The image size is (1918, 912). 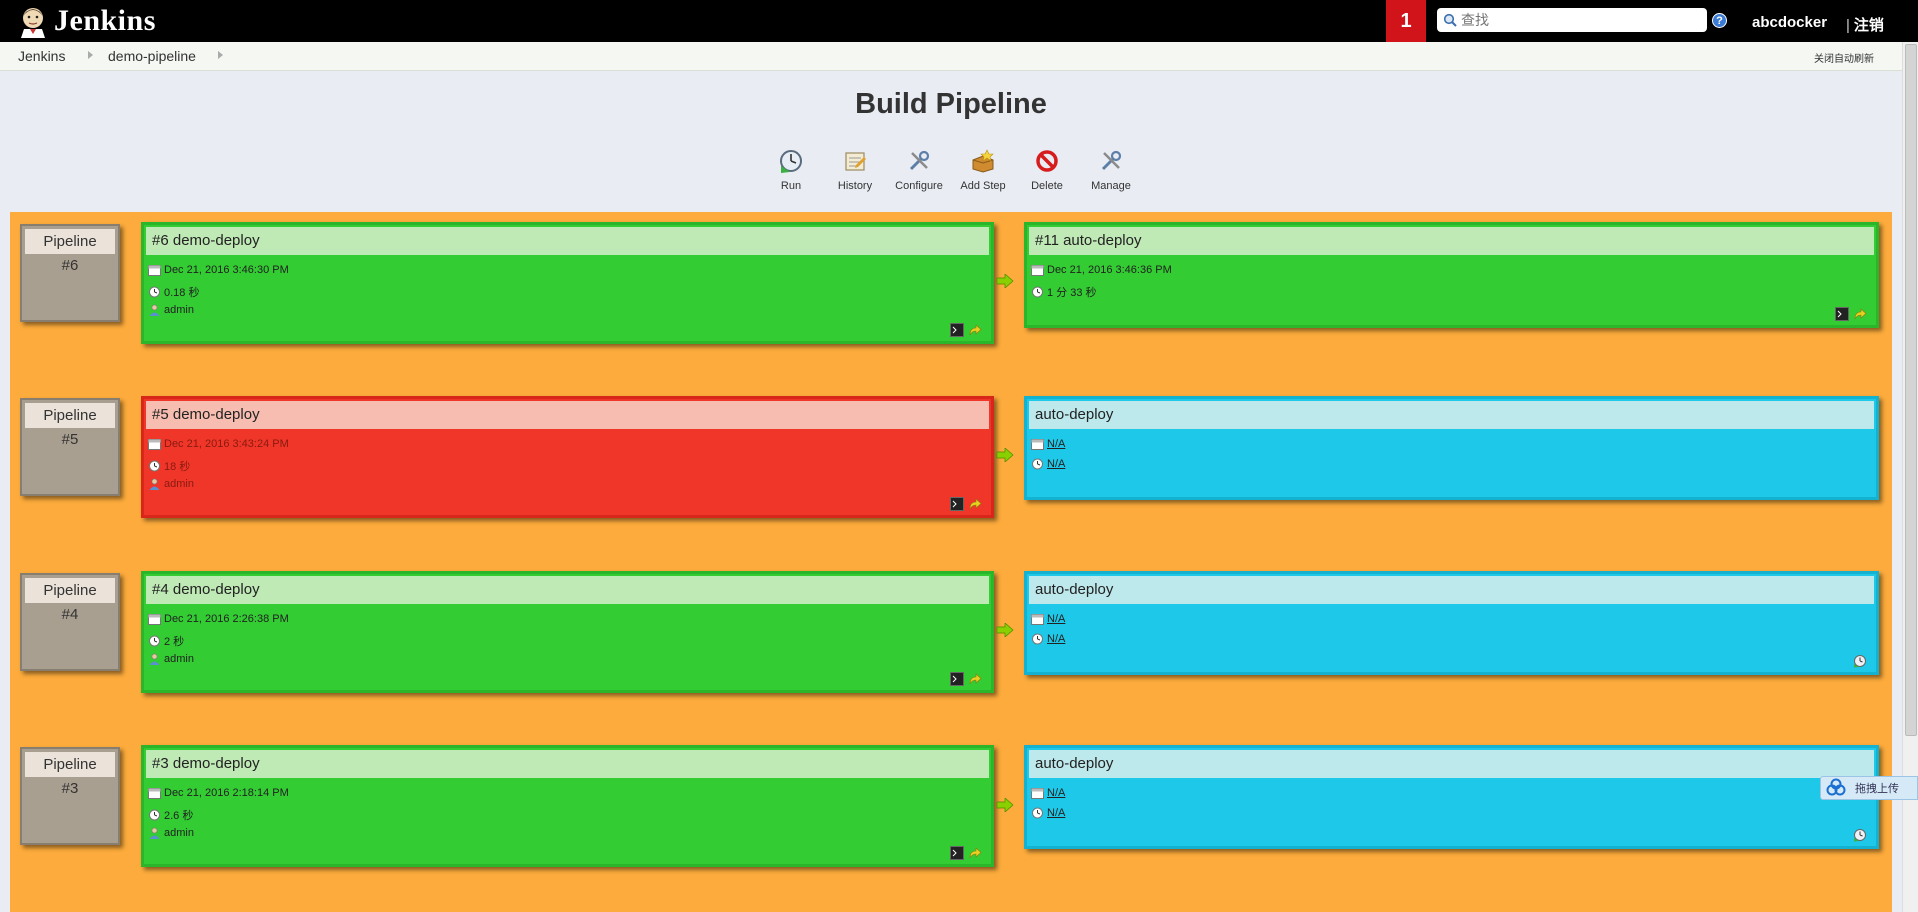 I want to click on drag-upload-label: 拖拽上传, so click(x=1877, y=789).